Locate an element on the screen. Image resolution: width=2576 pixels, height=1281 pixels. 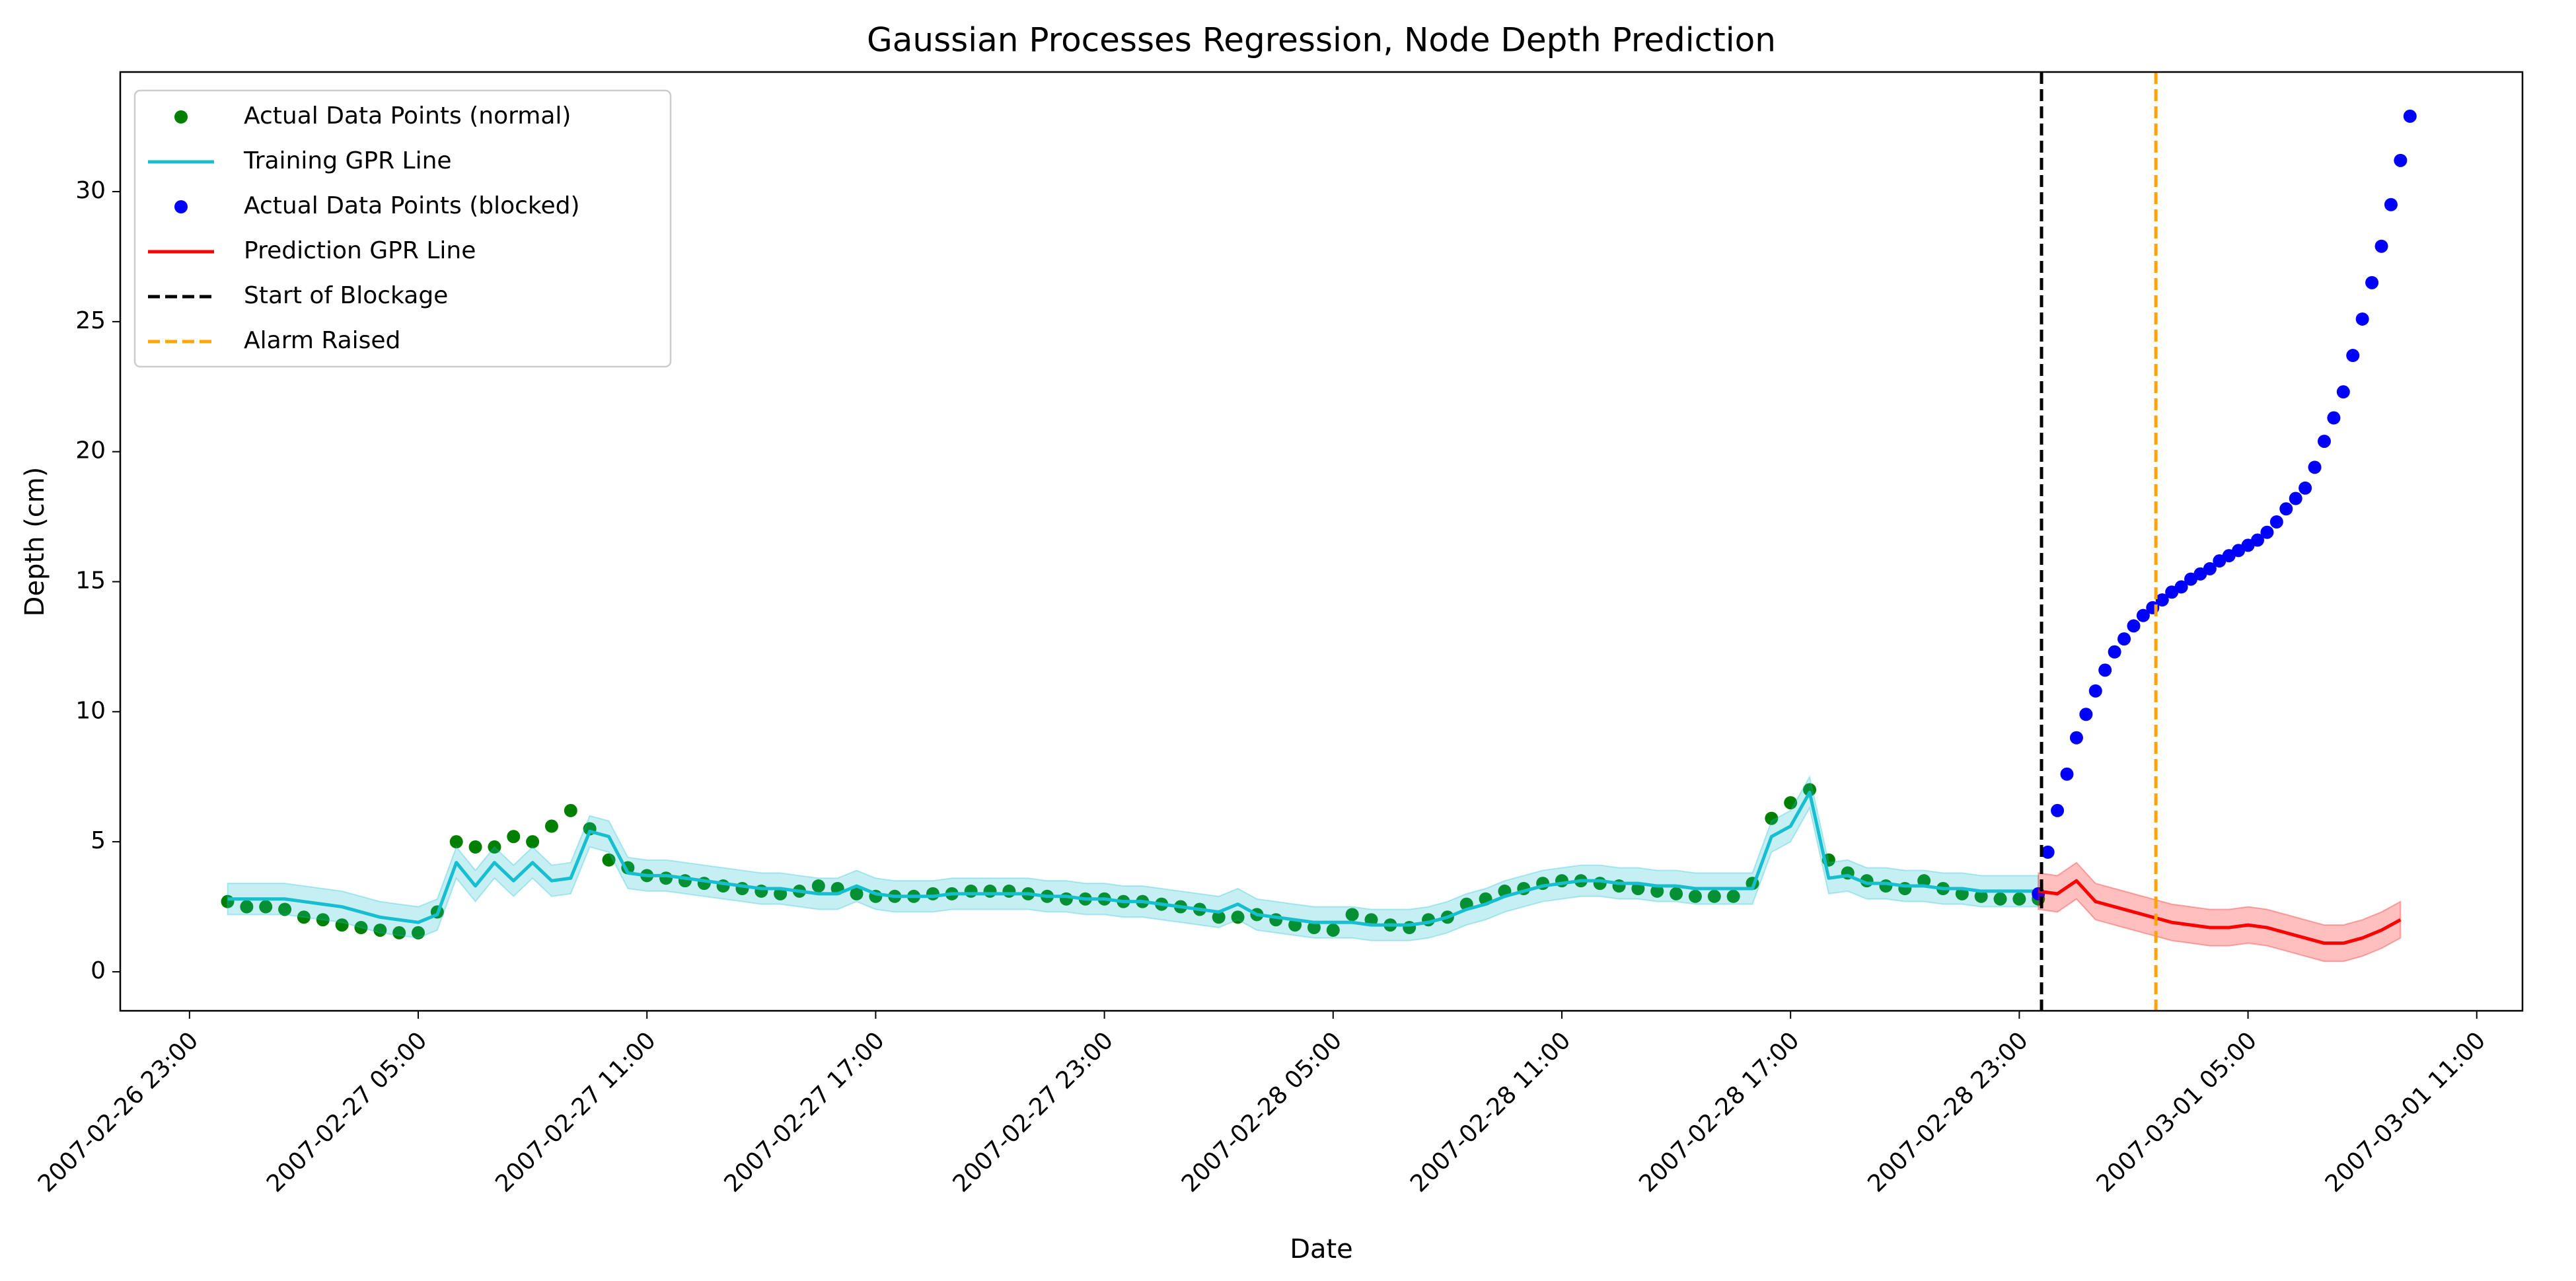
y-tick-label: 15 is located at coordinates (90, 581).